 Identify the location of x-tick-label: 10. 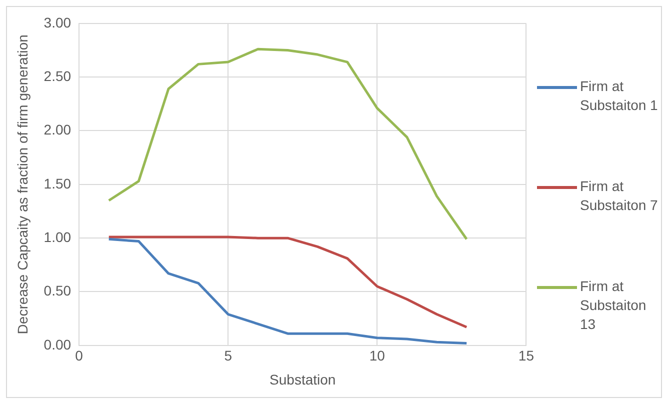
(377, 356).